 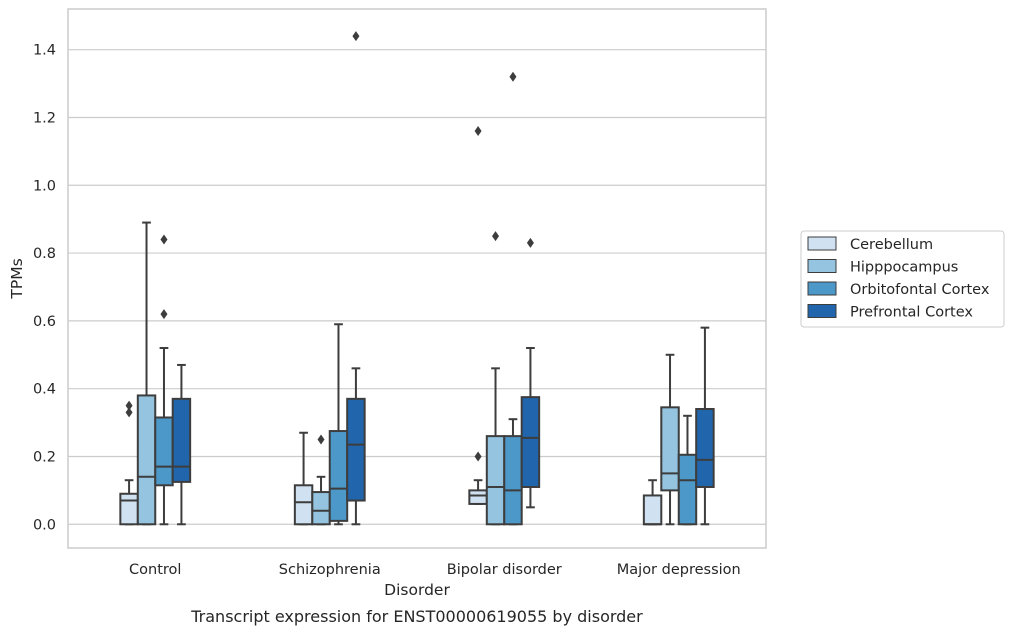 What do you see at coordinates (44, 390) in the screenshot?
I see `y-tick-label: 0.4` at bounding box center [44, 390].